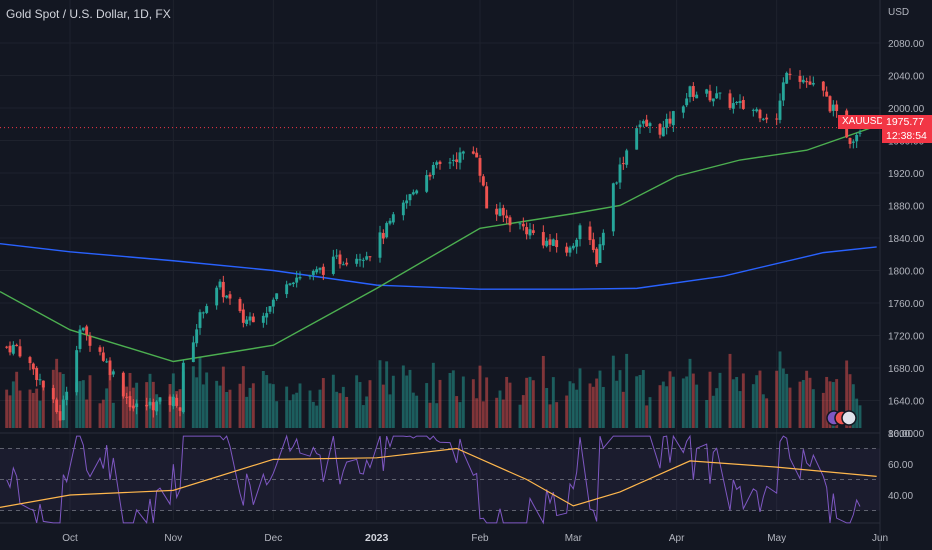 This screenshot has height=550, width=932. I want to click on us-flag-icon, so click(849, 418).